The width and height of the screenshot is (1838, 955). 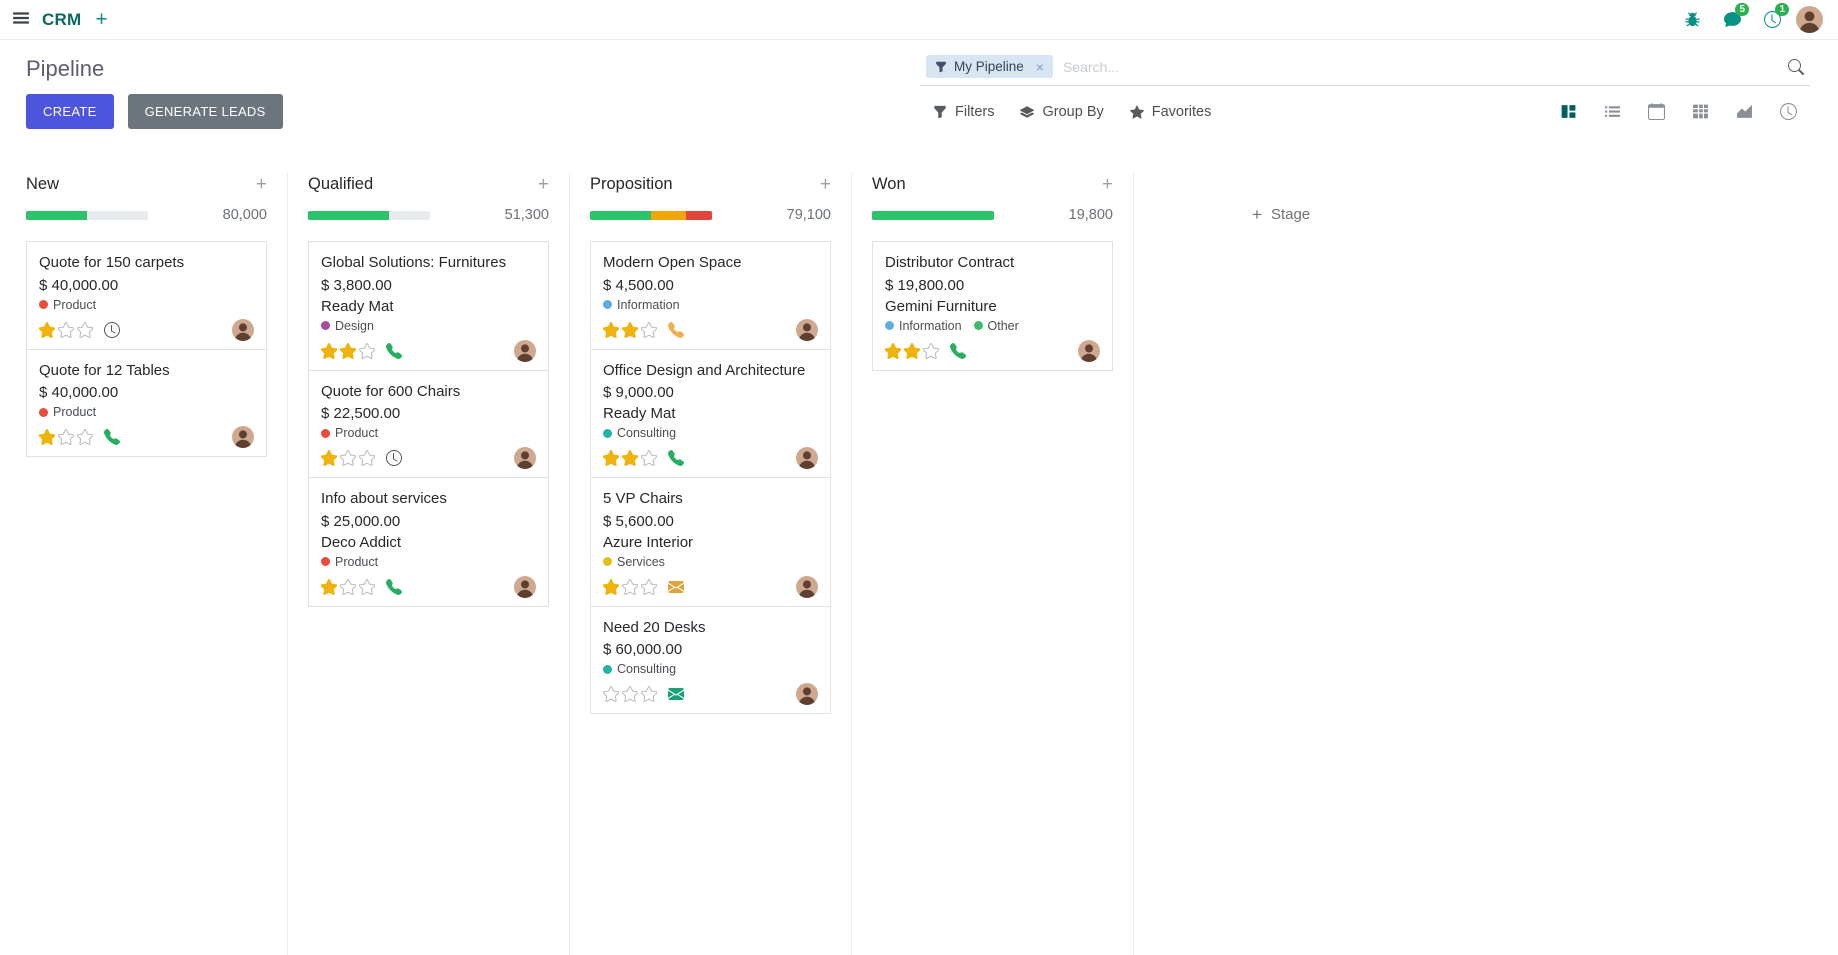 I want to click on tag-label: Information, so click(x=930, y=325).